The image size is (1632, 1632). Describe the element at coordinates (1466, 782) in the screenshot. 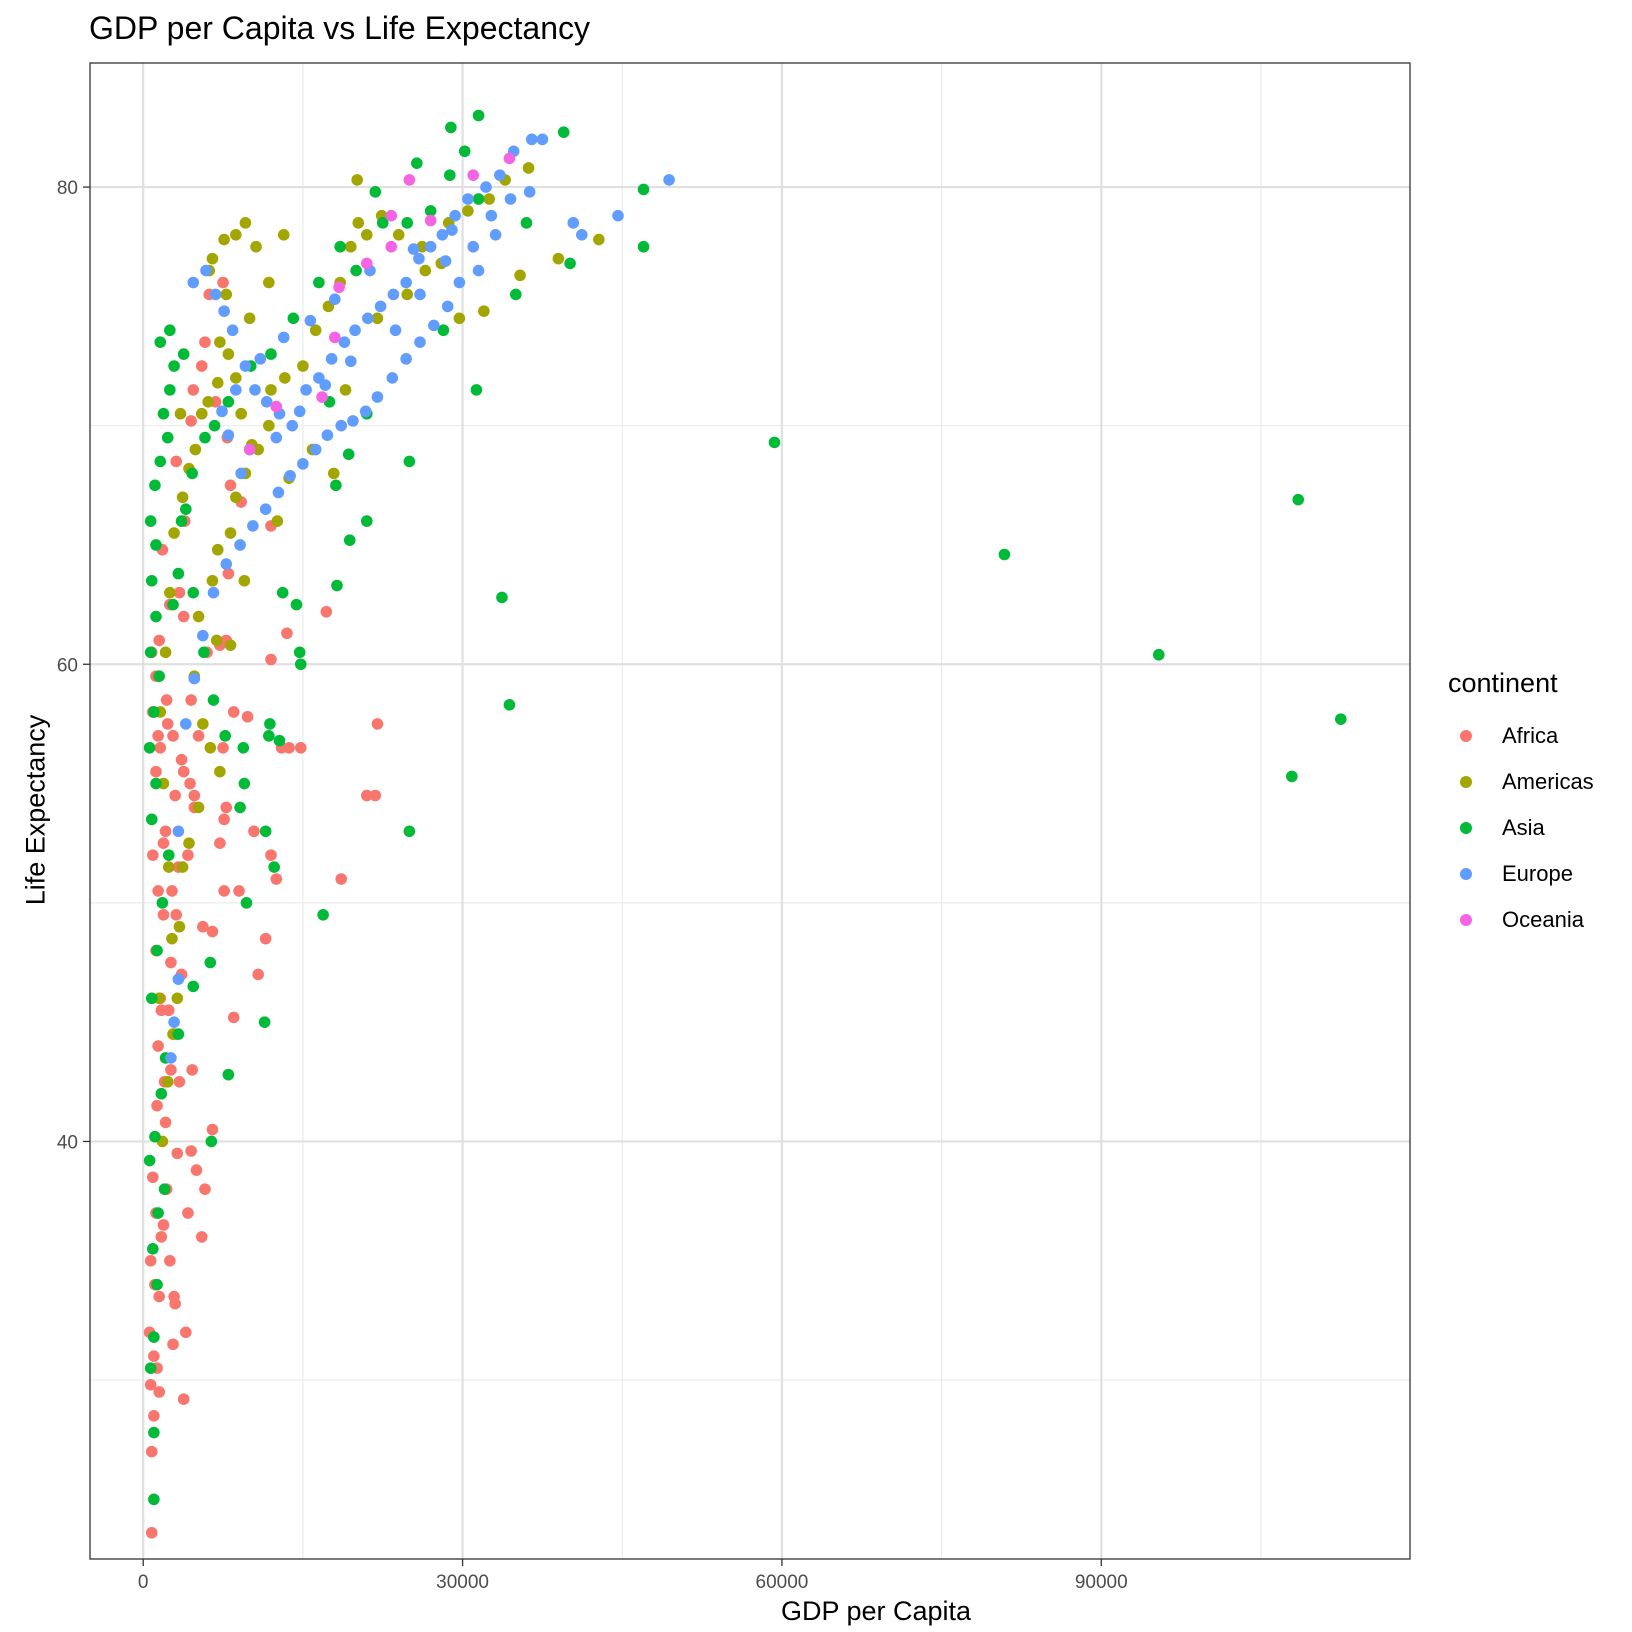

I see `legend-key-americas` at that location.